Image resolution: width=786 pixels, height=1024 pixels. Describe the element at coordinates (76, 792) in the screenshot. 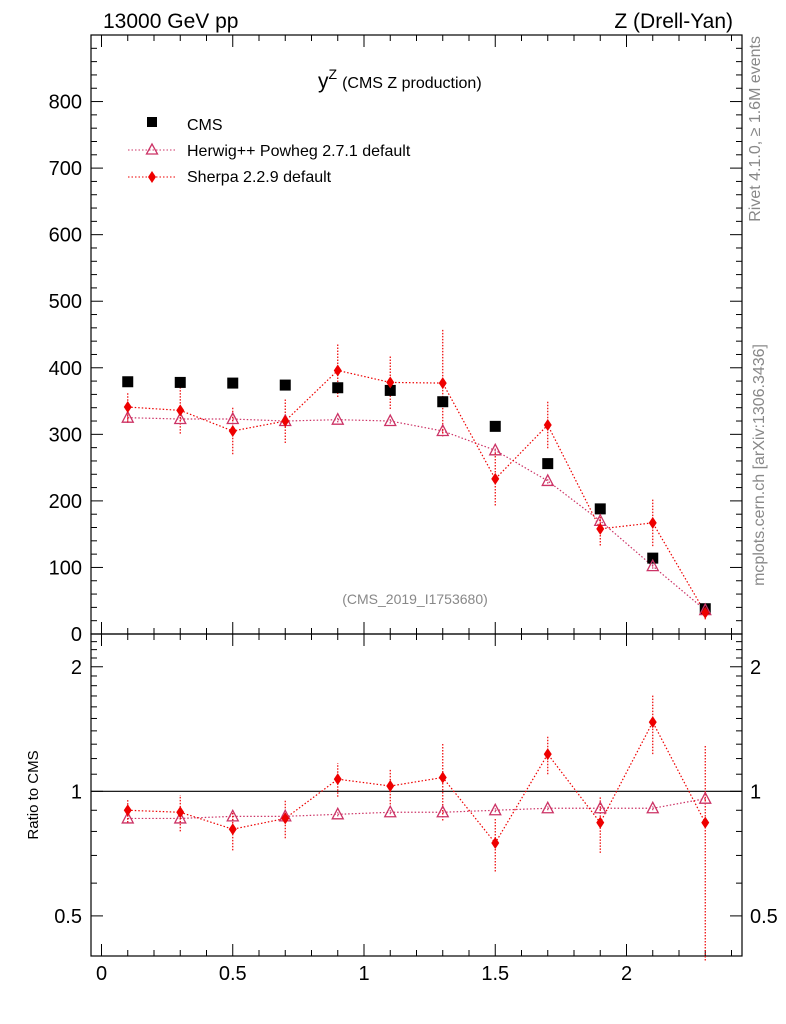

I see `ratio-tick-label-left: 1` at that location.